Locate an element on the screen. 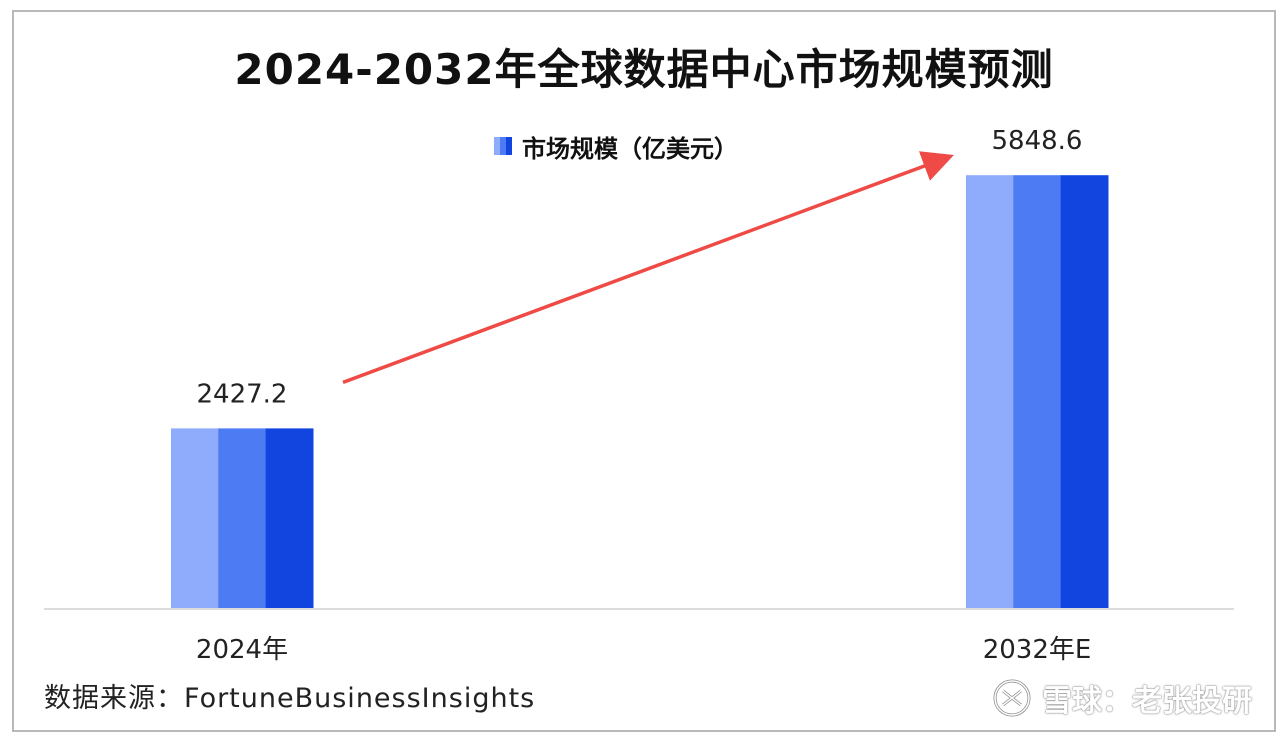 This screenshot has height=744, width=1288. legend-swatch is located at coordinates (503, 146).